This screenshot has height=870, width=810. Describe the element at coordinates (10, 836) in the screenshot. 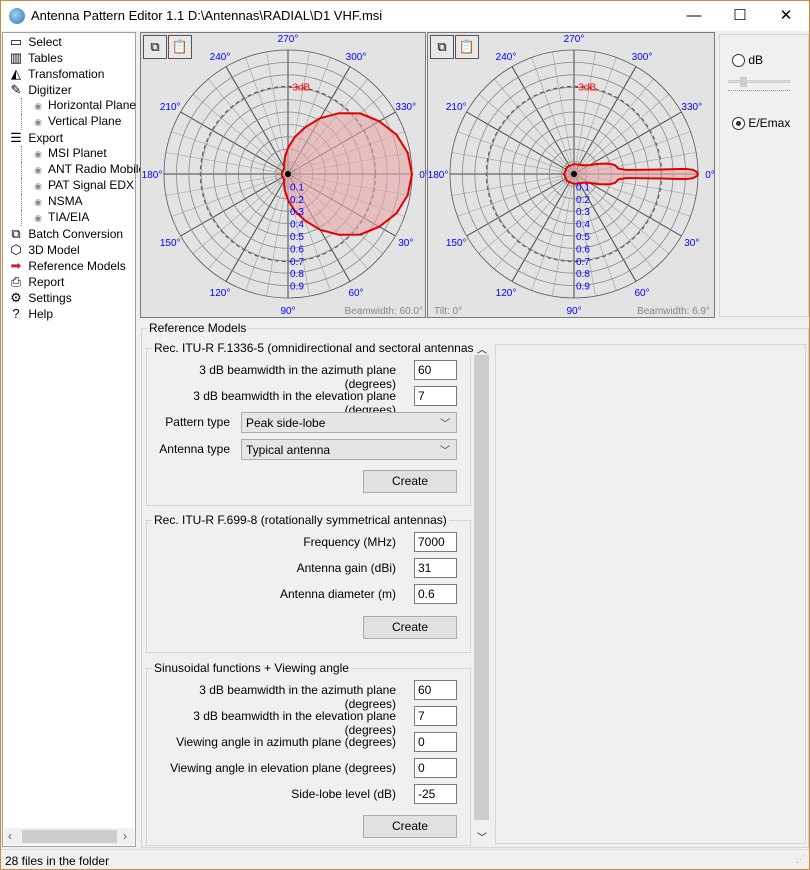

I see `scroll-left-icon: ‹` at that location.